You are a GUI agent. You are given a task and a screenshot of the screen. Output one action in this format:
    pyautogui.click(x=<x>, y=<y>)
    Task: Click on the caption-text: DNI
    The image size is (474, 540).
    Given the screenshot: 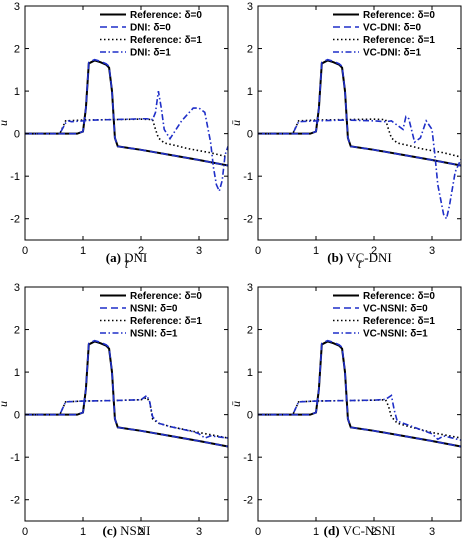 What is the action you would take?
    pyautogui.click(x=134, y=257)
    